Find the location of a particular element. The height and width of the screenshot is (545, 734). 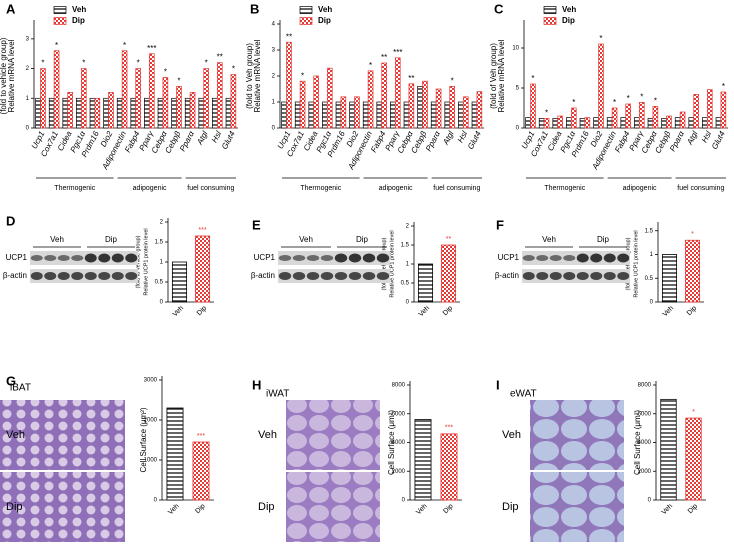

y-tick-label: 1.5 is located at coordinates (159, 243).